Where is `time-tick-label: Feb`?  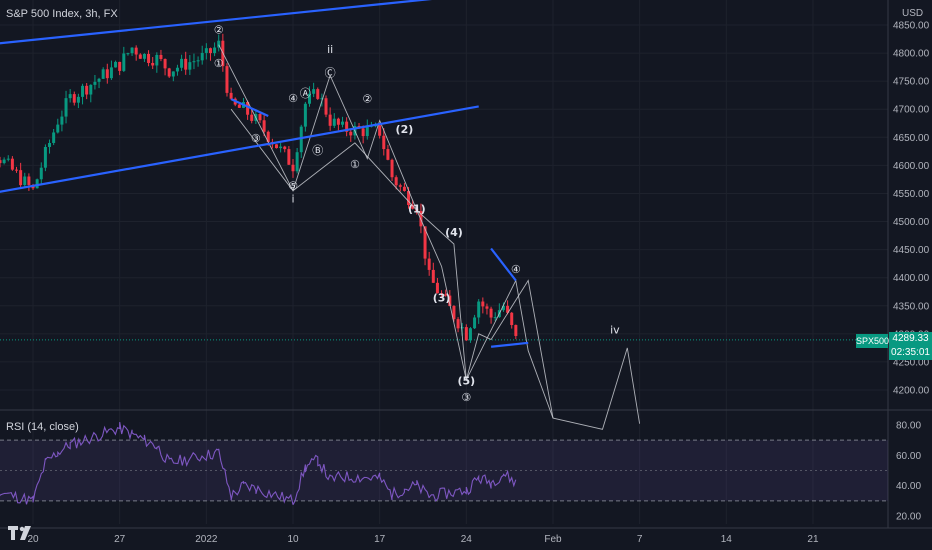
time-tick-label: Feb is located at coordinates (553, 539).